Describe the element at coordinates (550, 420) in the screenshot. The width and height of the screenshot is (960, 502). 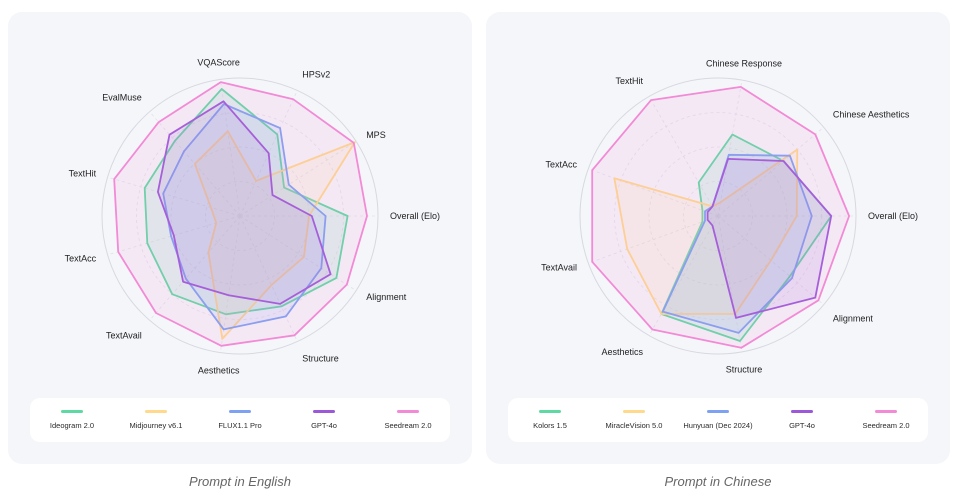
I see `legend-item-kolors-1-5: Kolors 1.5` at that location.